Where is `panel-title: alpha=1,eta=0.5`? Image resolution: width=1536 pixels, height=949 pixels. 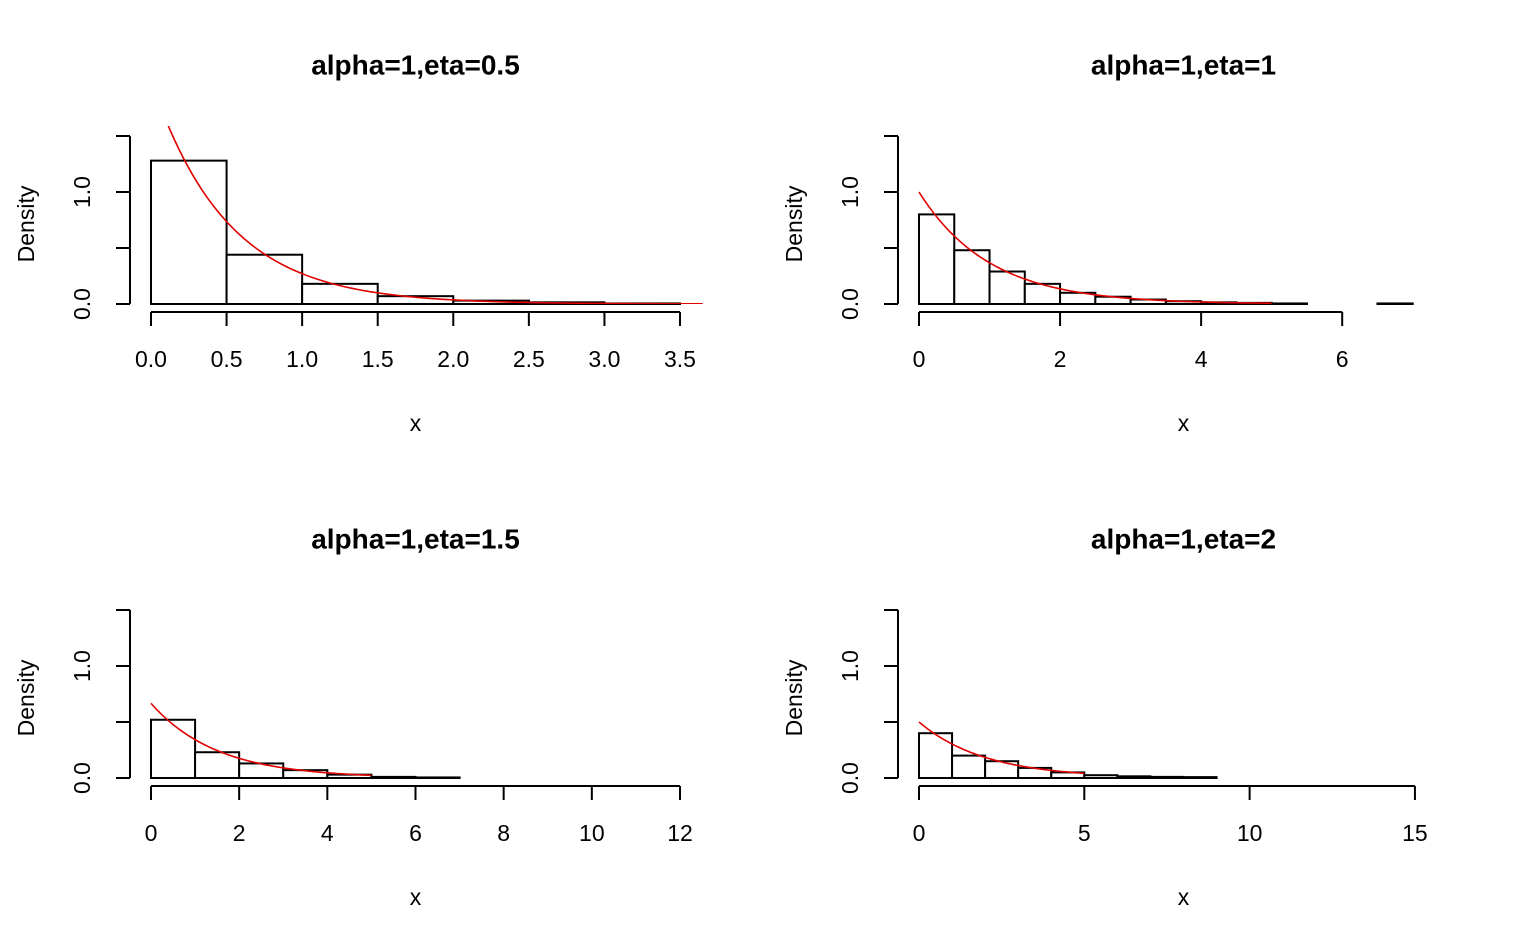
panel-title: alpha=1,eta=0.5 is located at coordinates (415, 64).